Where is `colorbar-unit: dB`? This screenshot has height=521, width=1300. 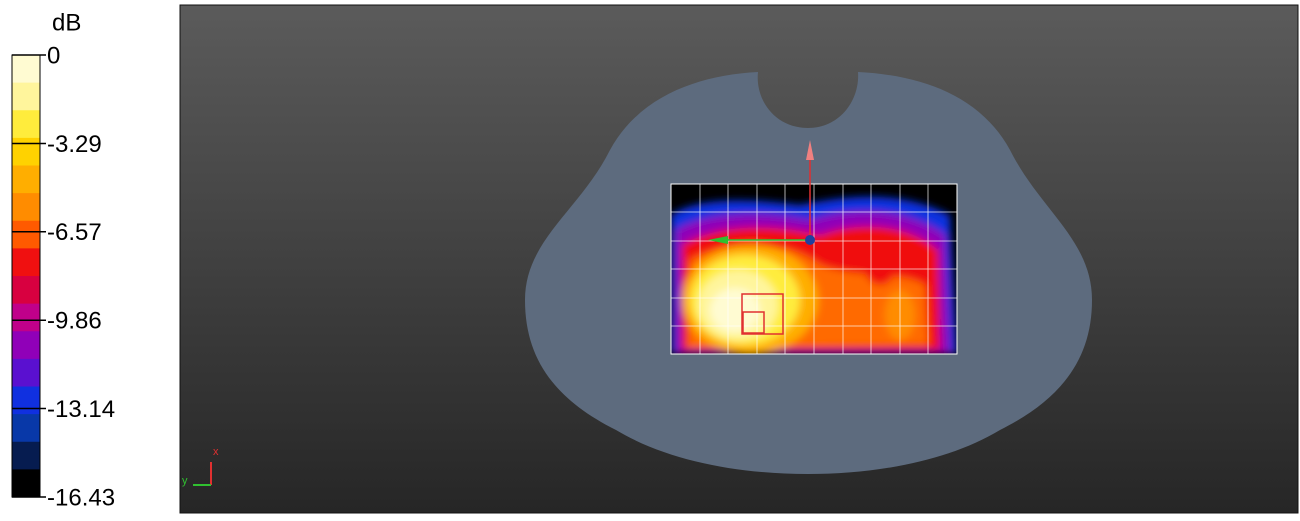 colorbar-unit: dB is located at coordinates (66, 22).